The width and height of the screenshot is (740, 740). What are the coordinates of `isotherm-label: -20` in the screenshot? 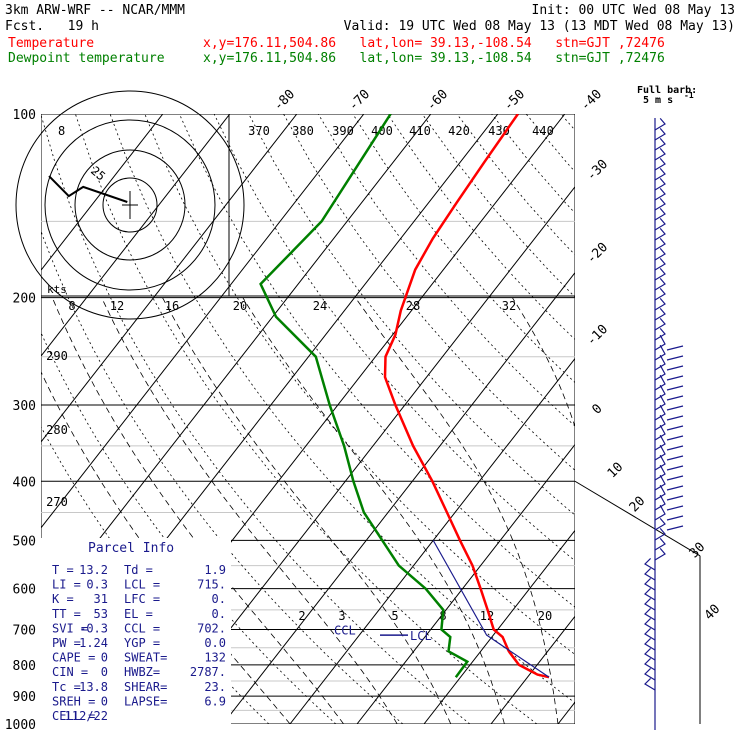 It's located at (597, 253).